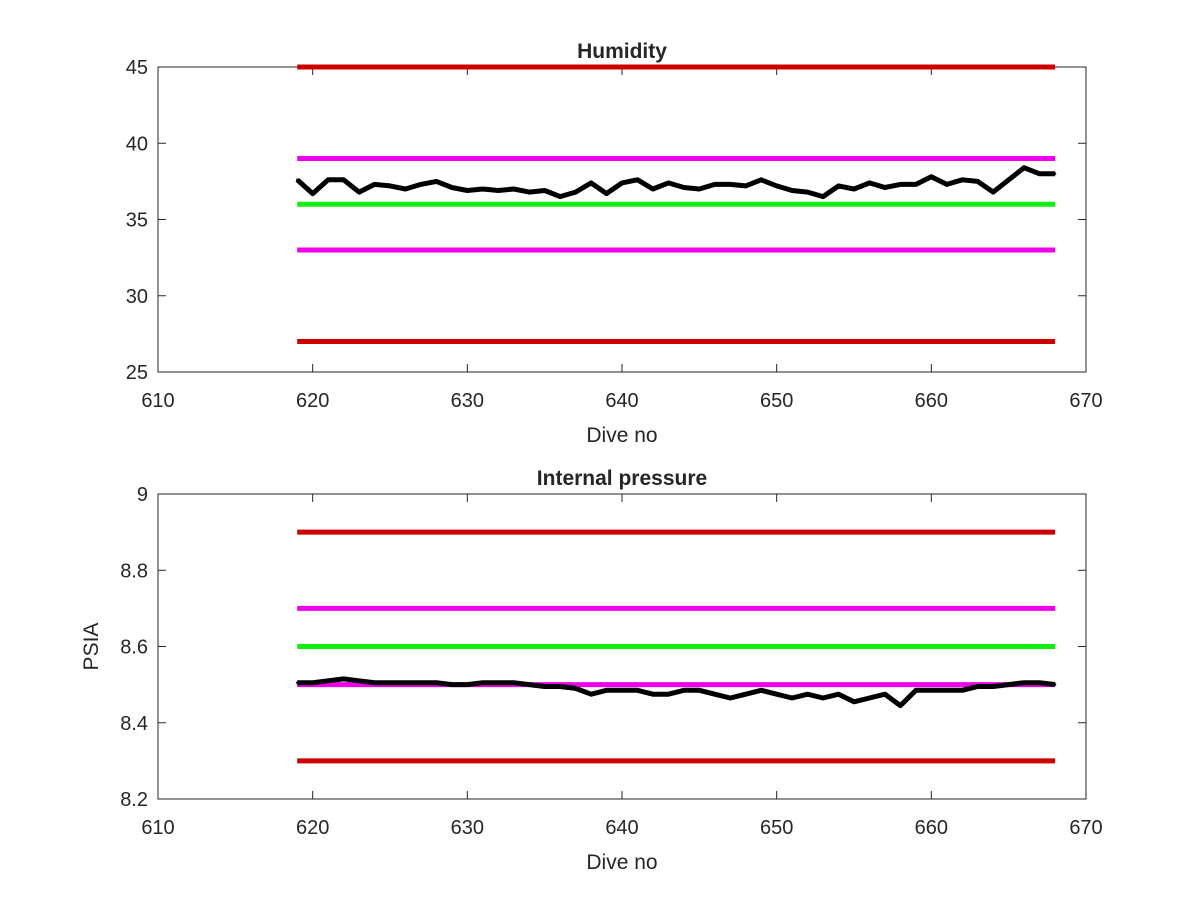 Image resolution: width=1200 pixels, height=900 pixels. I want to click on y-tick-label: 8.4, so click(134, 724).